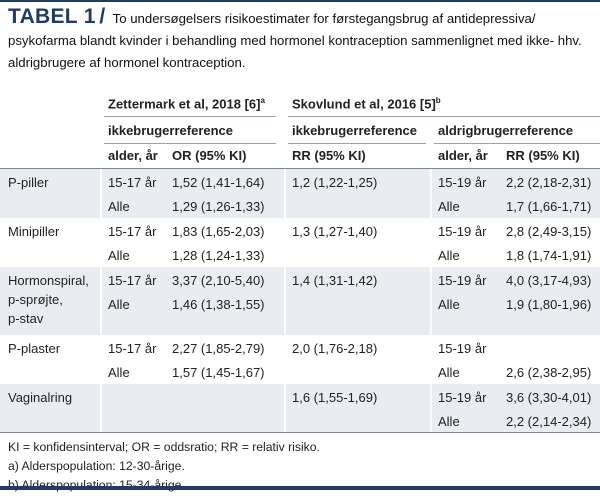 This screenshot has width=600, height=496. Describe the element at coordinates (549, 206) in the screenshot. I see `cell-rr2: 1,7 (1,66-1,71)` at that location.